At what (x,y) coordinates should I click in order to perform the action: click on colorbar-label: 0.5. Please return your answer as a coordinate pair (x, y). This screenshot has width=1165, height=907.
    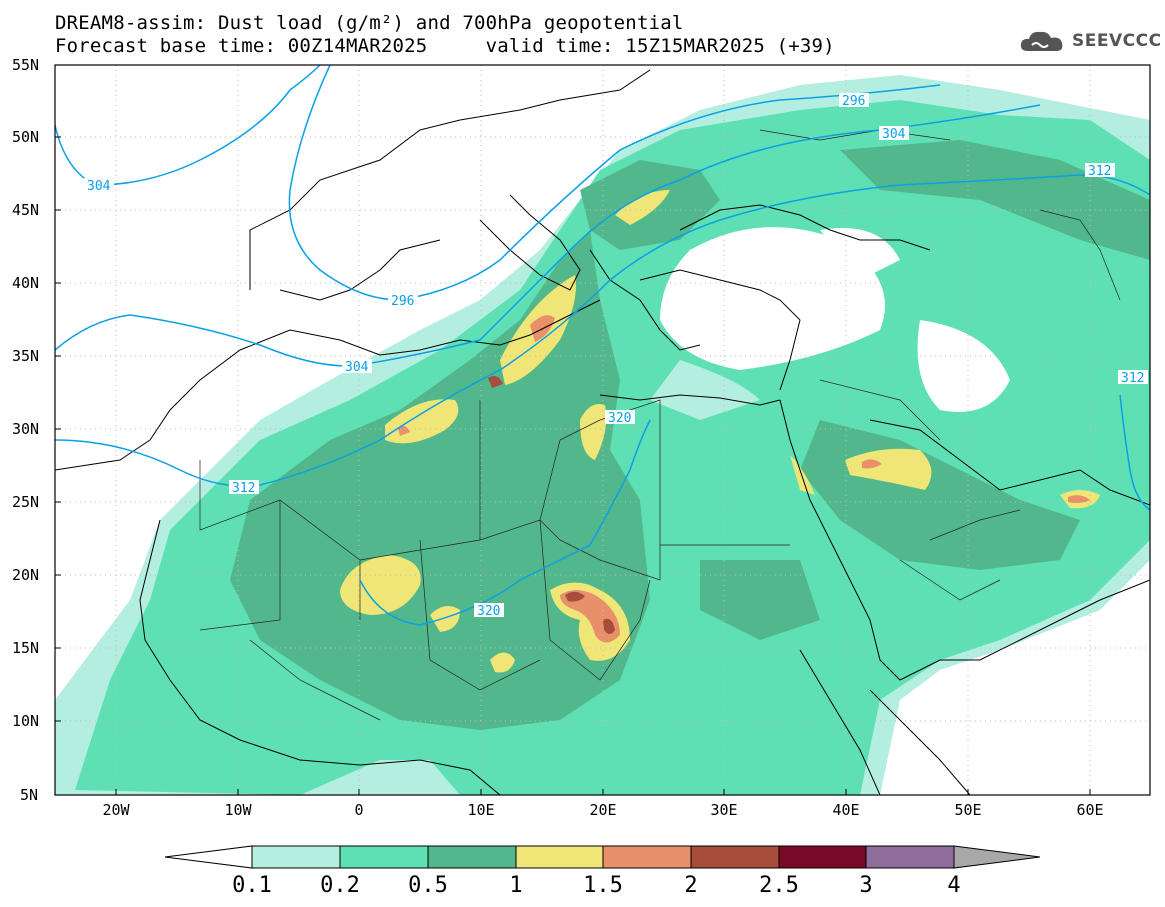
    Looking at the image, I should click on (428, 885).